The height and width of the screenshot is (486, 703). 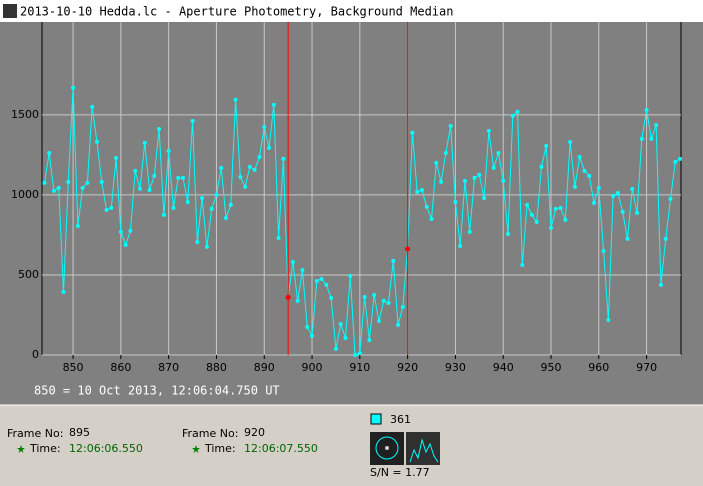 I want to click on y-tick-label: 500, so click(x=28, y=274).